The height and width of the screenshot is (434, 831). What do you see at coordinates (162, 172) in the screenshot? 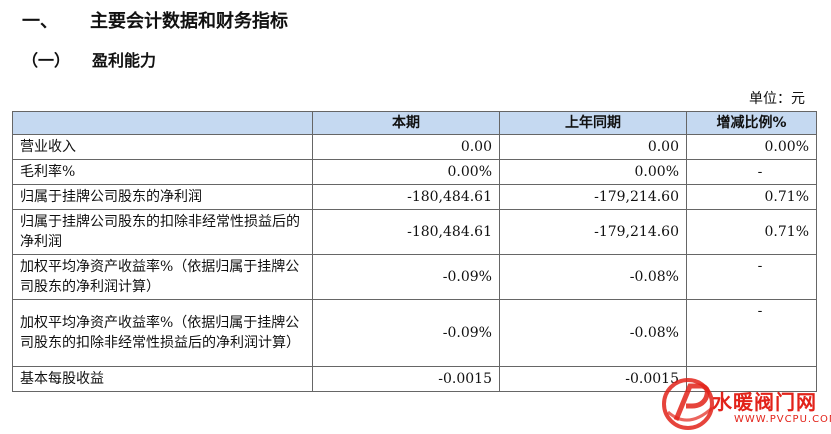
I see `row-label: 毛利率%` at bounding box center [162, 172].